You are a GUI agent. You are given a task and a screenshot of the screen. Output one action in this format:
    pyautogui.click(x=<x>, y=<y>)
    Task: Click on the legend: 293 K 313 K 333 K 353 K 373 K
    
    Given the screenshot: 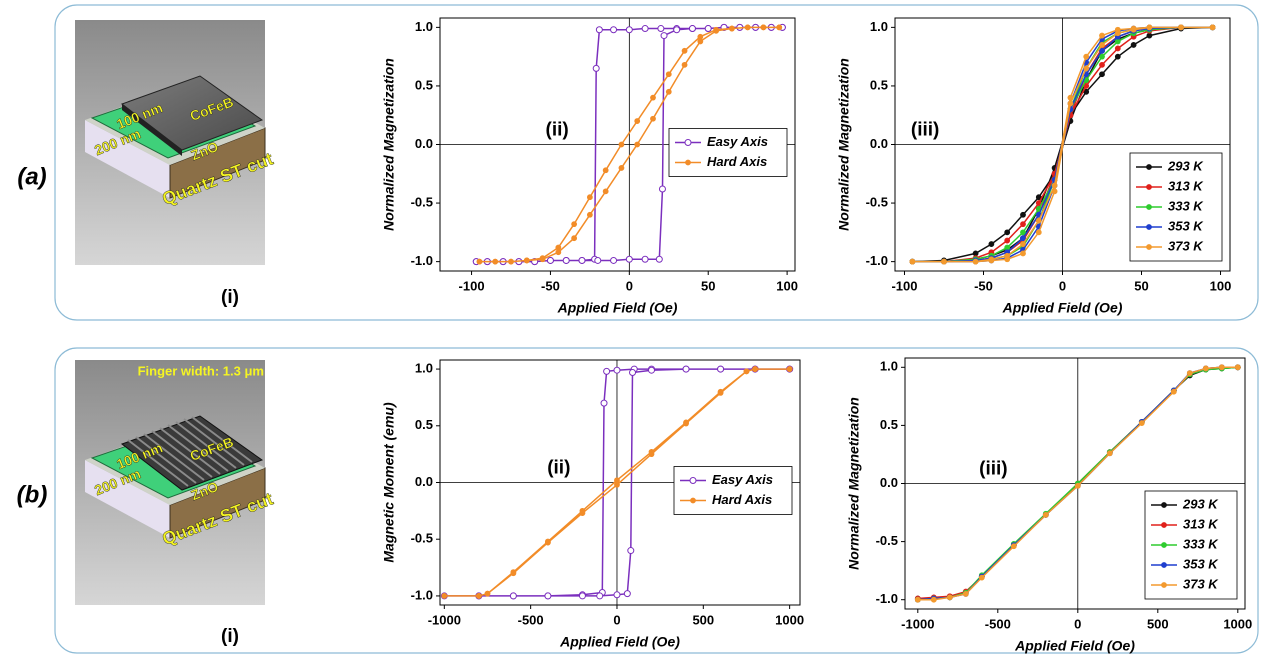 What is the action you would take?
    pyautogui.click(x=1176, y=207)
    